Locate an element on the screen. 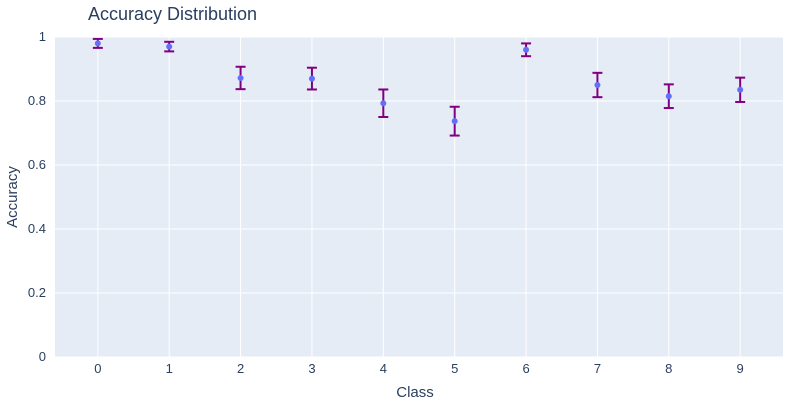 This screenshot has height=400, width=800. y-tick-0.4: 0.4 is located at coordinates (37, 228).